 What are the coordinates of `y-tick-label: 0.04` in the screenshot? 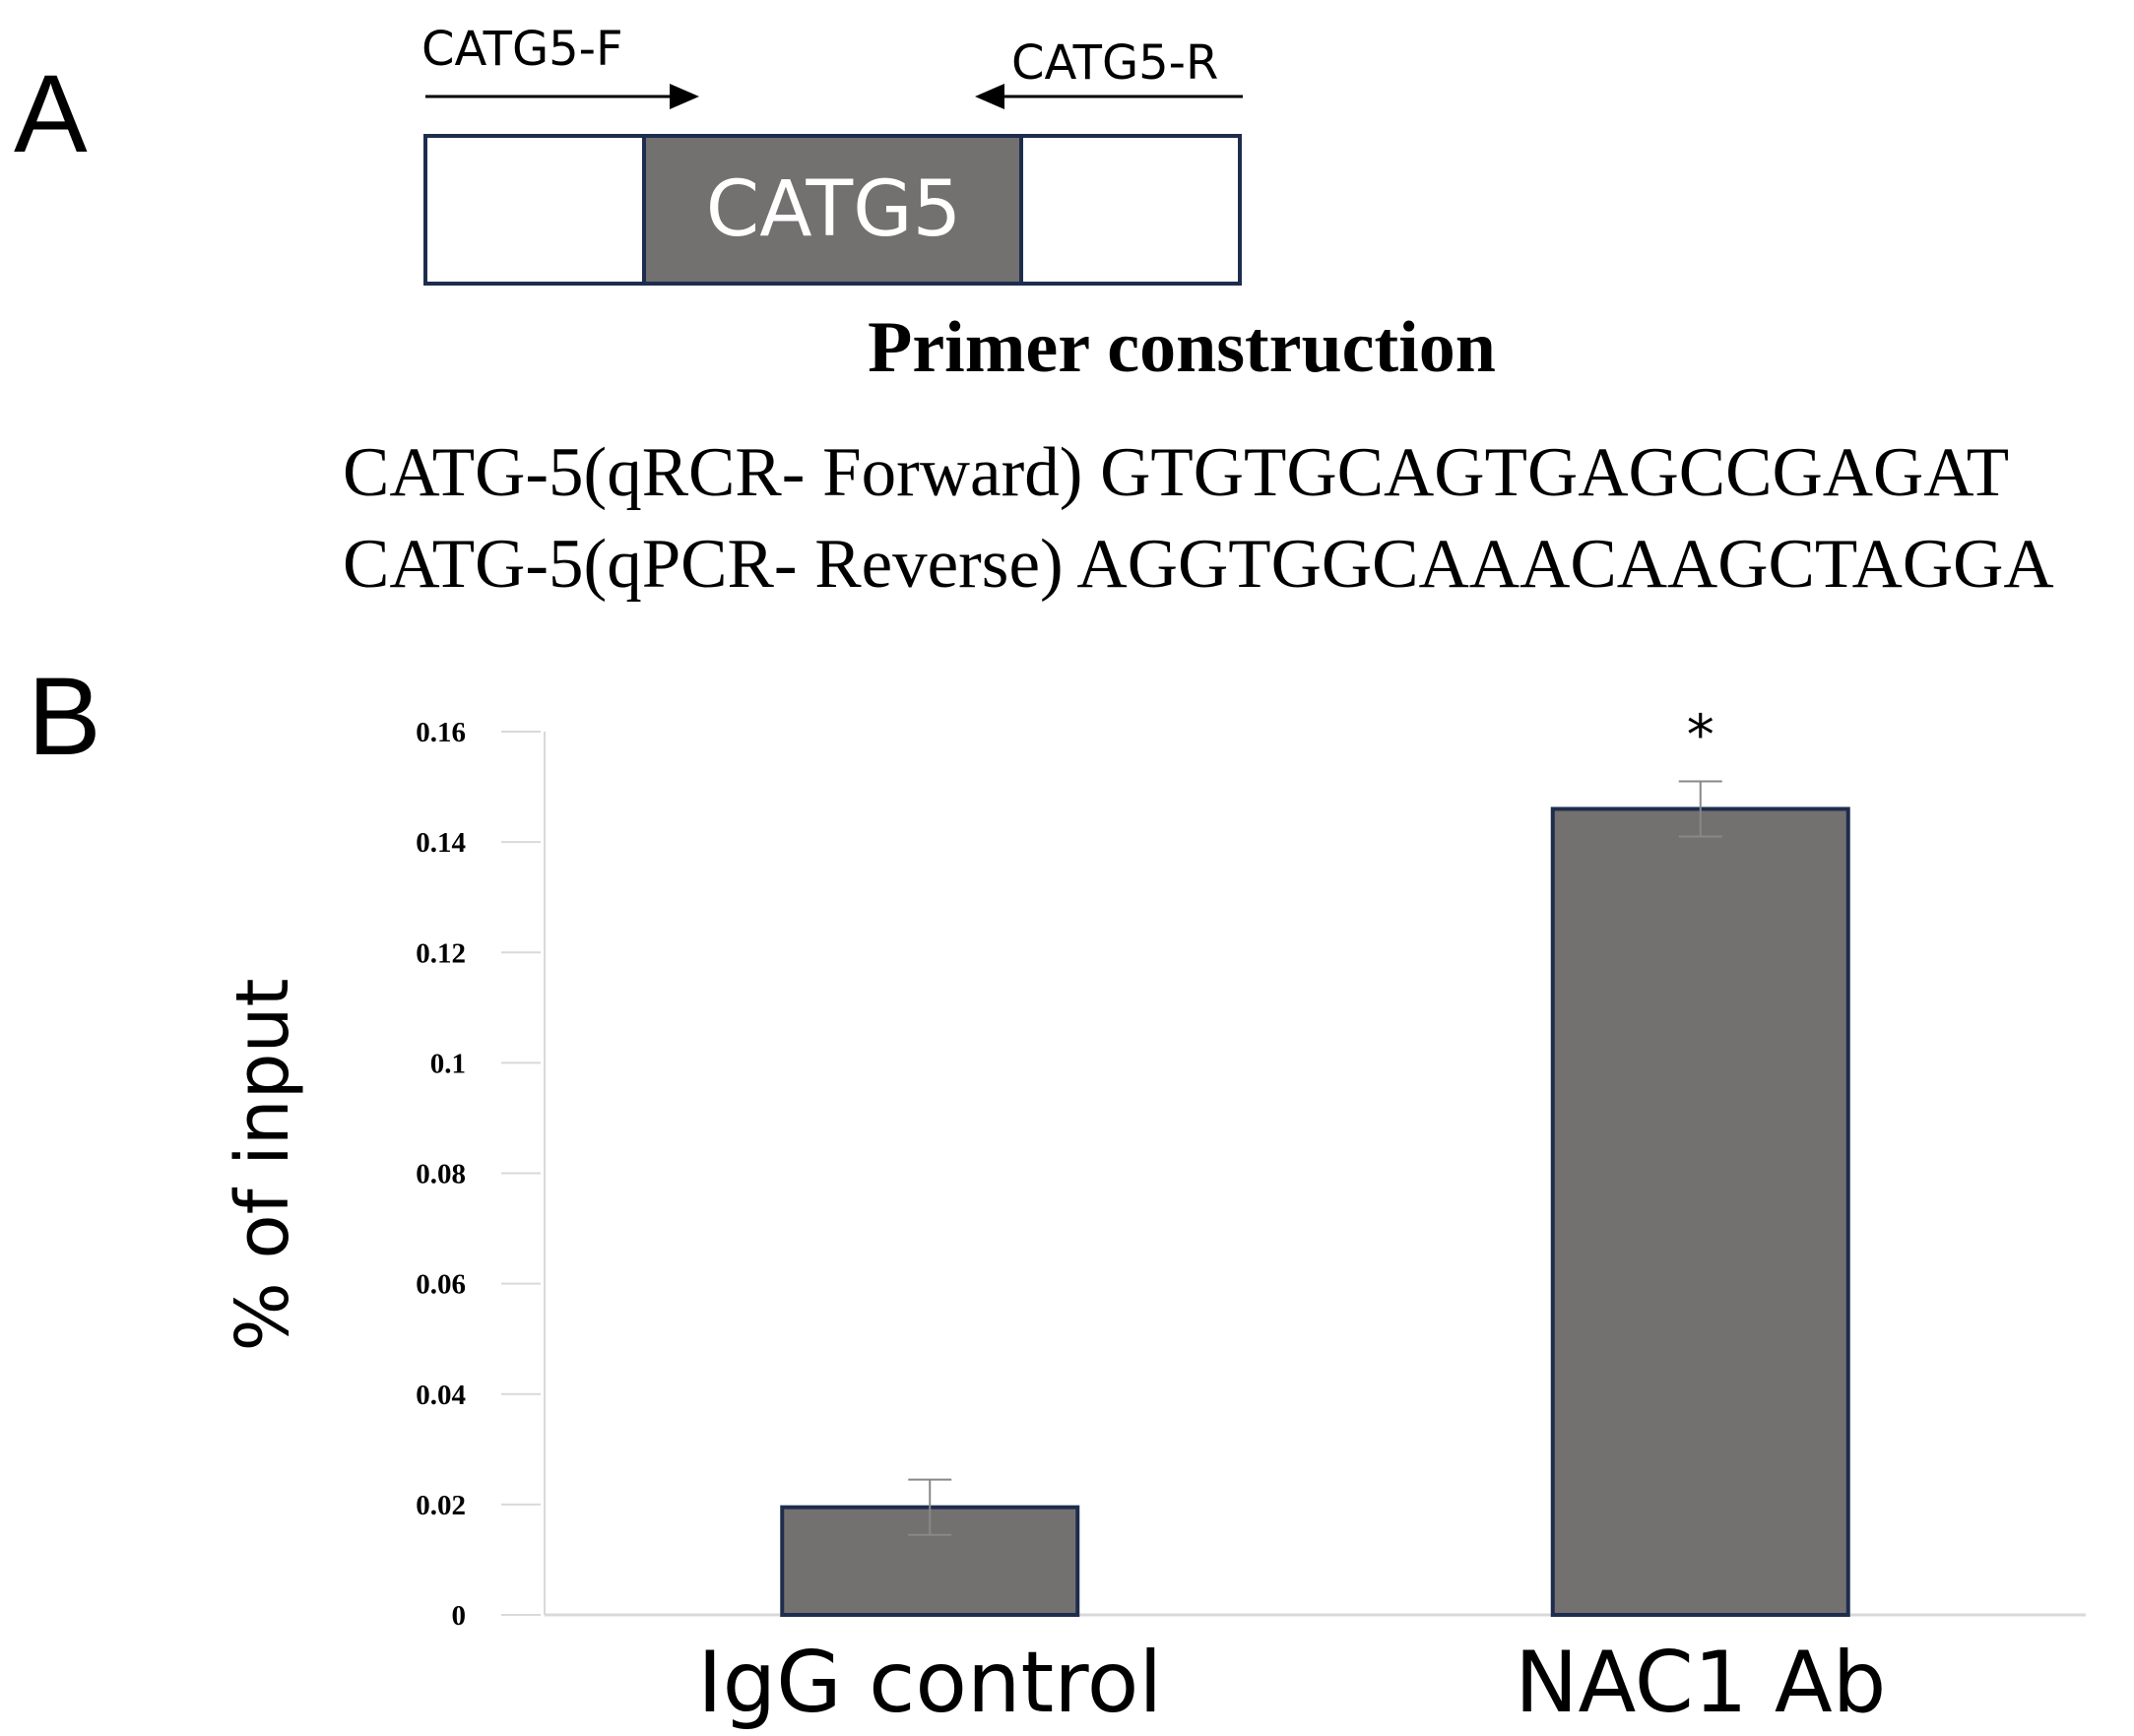 It's located at (441, 1395).